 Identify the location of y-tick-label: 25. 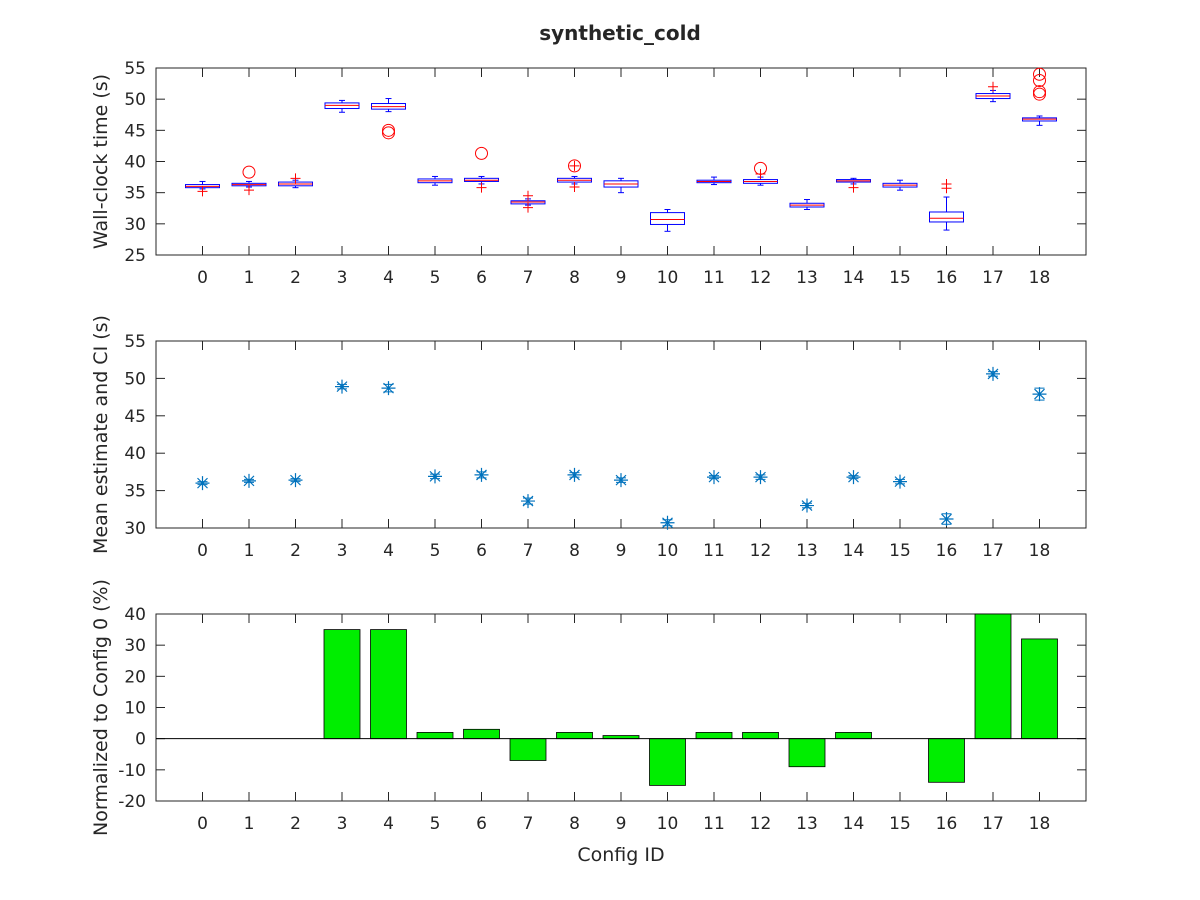
(135, 256).